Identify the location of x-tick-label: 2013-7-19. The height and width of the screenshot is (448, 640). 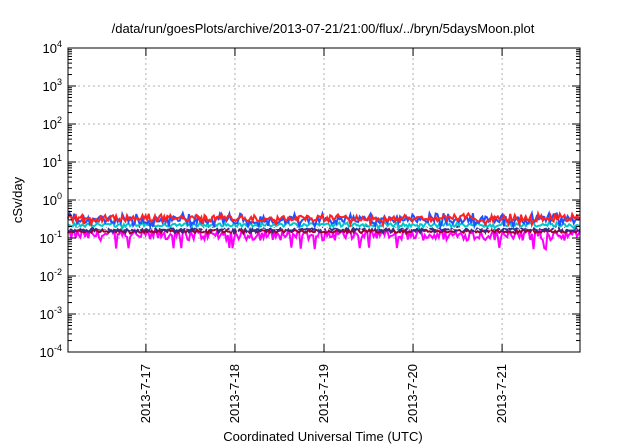
(323, 393).